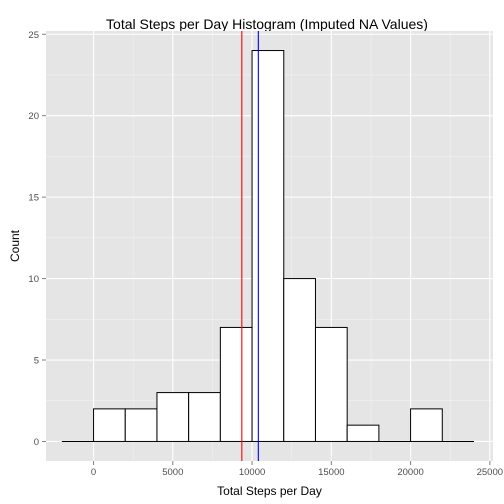  I want to click on y-tick-label: 10, so click(33, 279).